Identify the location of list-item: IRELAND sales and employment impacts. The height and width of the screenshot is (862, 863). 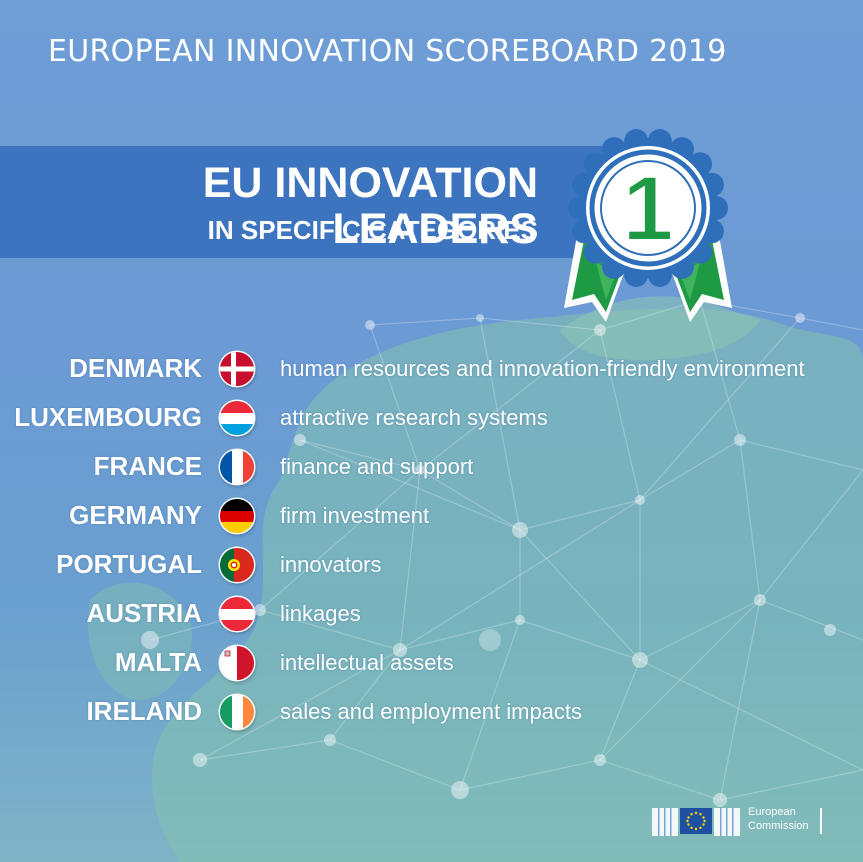
(431, 712).